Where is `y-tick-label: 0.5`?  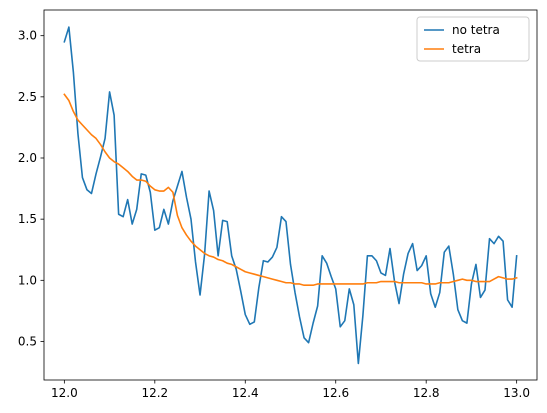
y-tick-label: 0.5 is located at coordinates (27, 341).